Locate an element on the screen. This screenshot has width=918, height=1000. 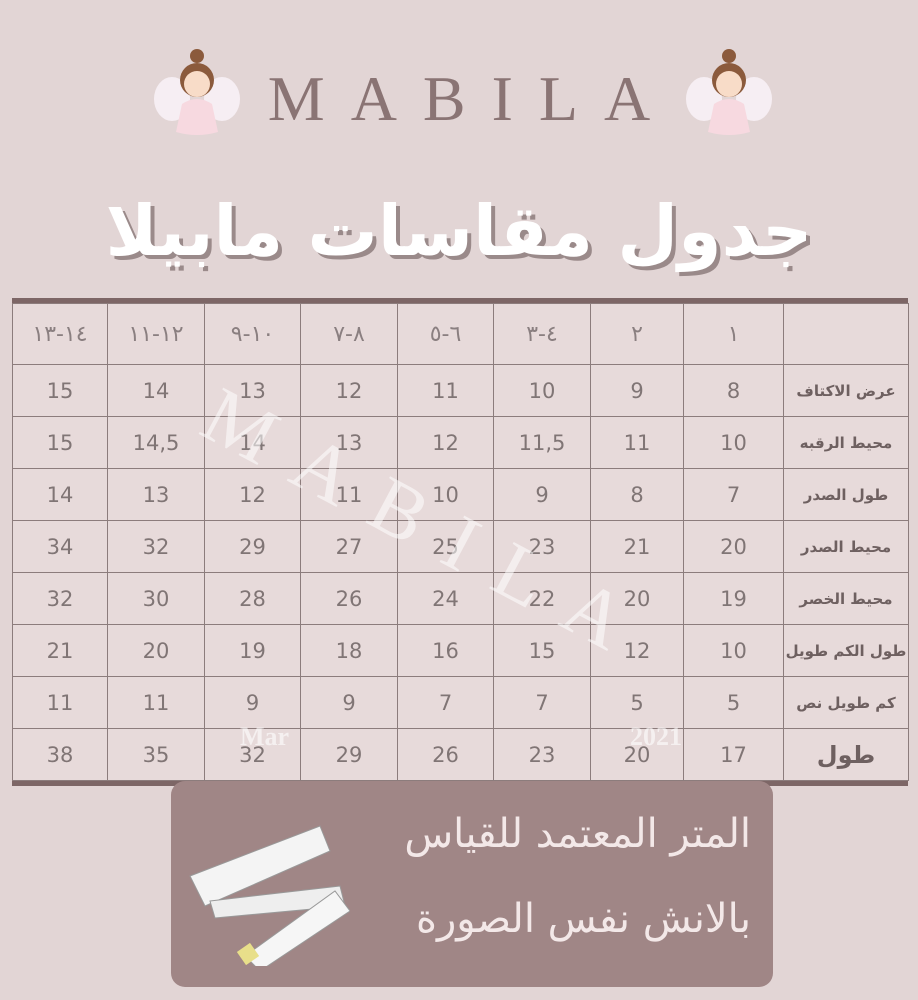
watermark-year: 2021 is located at coordinates (656, 736).